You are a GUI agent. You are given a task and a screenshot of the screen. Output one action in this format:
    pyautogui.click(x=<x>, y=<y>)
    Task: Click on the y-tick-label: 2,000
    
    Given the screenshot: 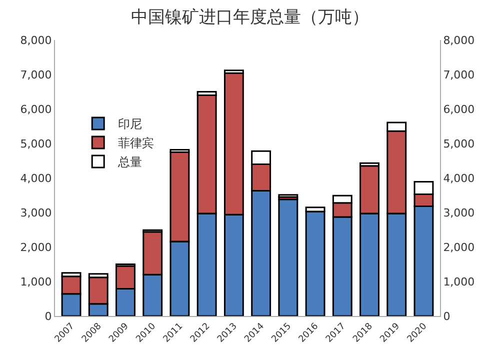 What is the action you would take?
    pyautogui.click(x=36, y=247)
    